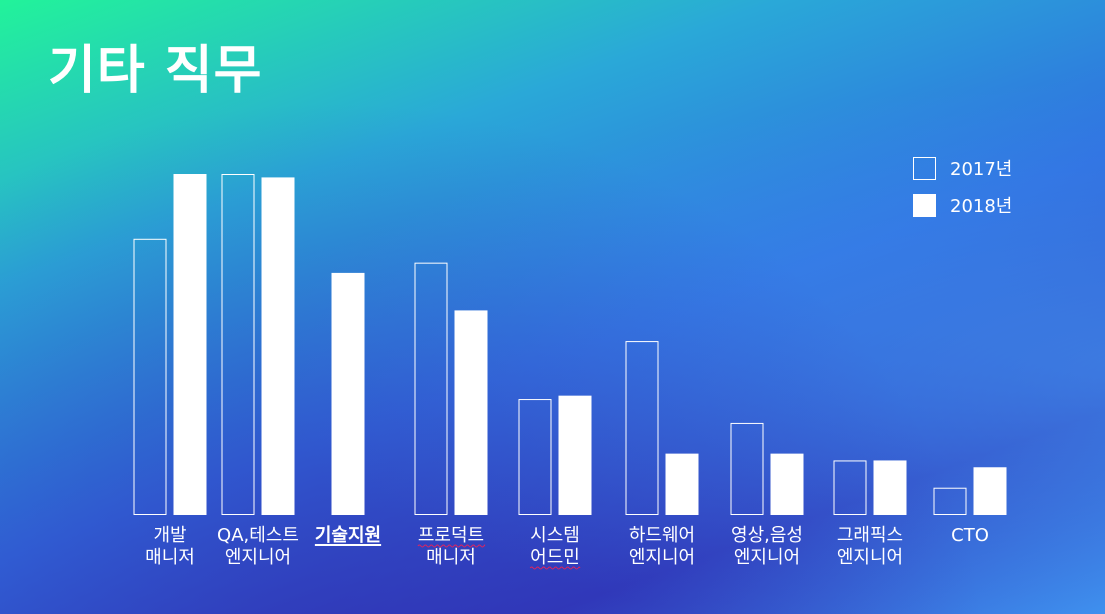  Describe the element at coordinates (924, 205) in the screenshot. I see `legend-swatch-2018` at that location.